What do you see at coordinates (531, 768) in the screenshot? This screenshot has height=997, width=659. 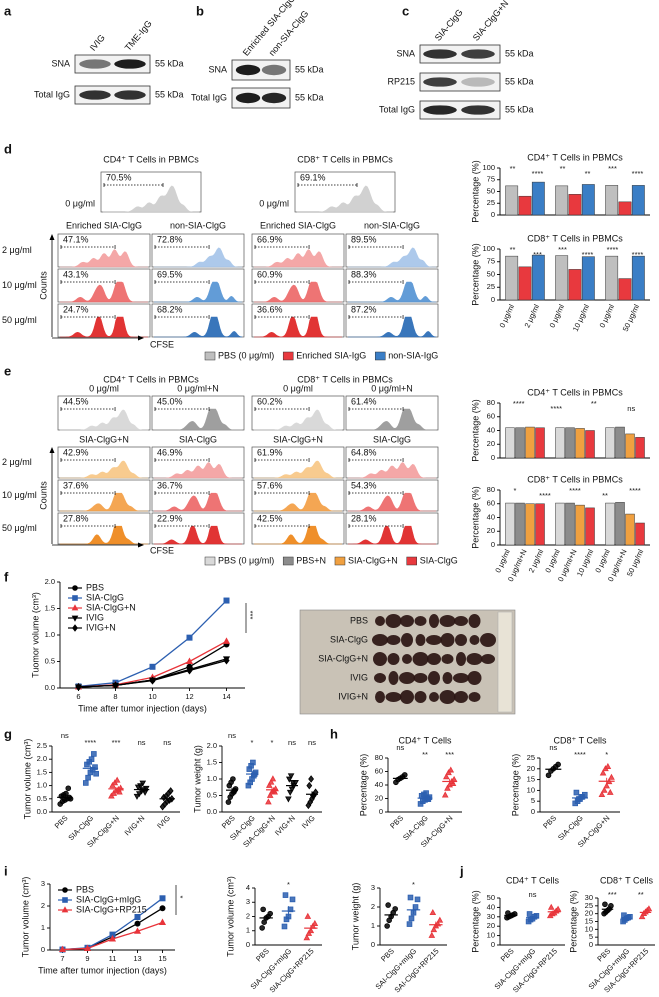 I see `y-tick-label: 20` at bounding box center [531, 768].